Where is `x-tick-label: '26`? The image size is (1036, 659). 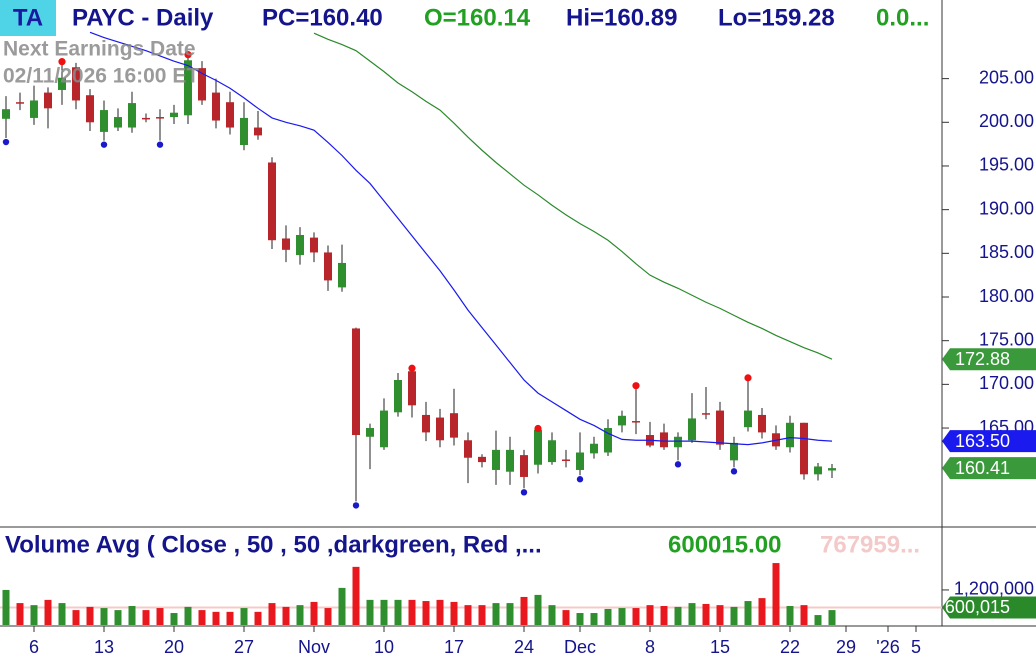
x-tick-label: '26 is located at coordinates (887, 647).